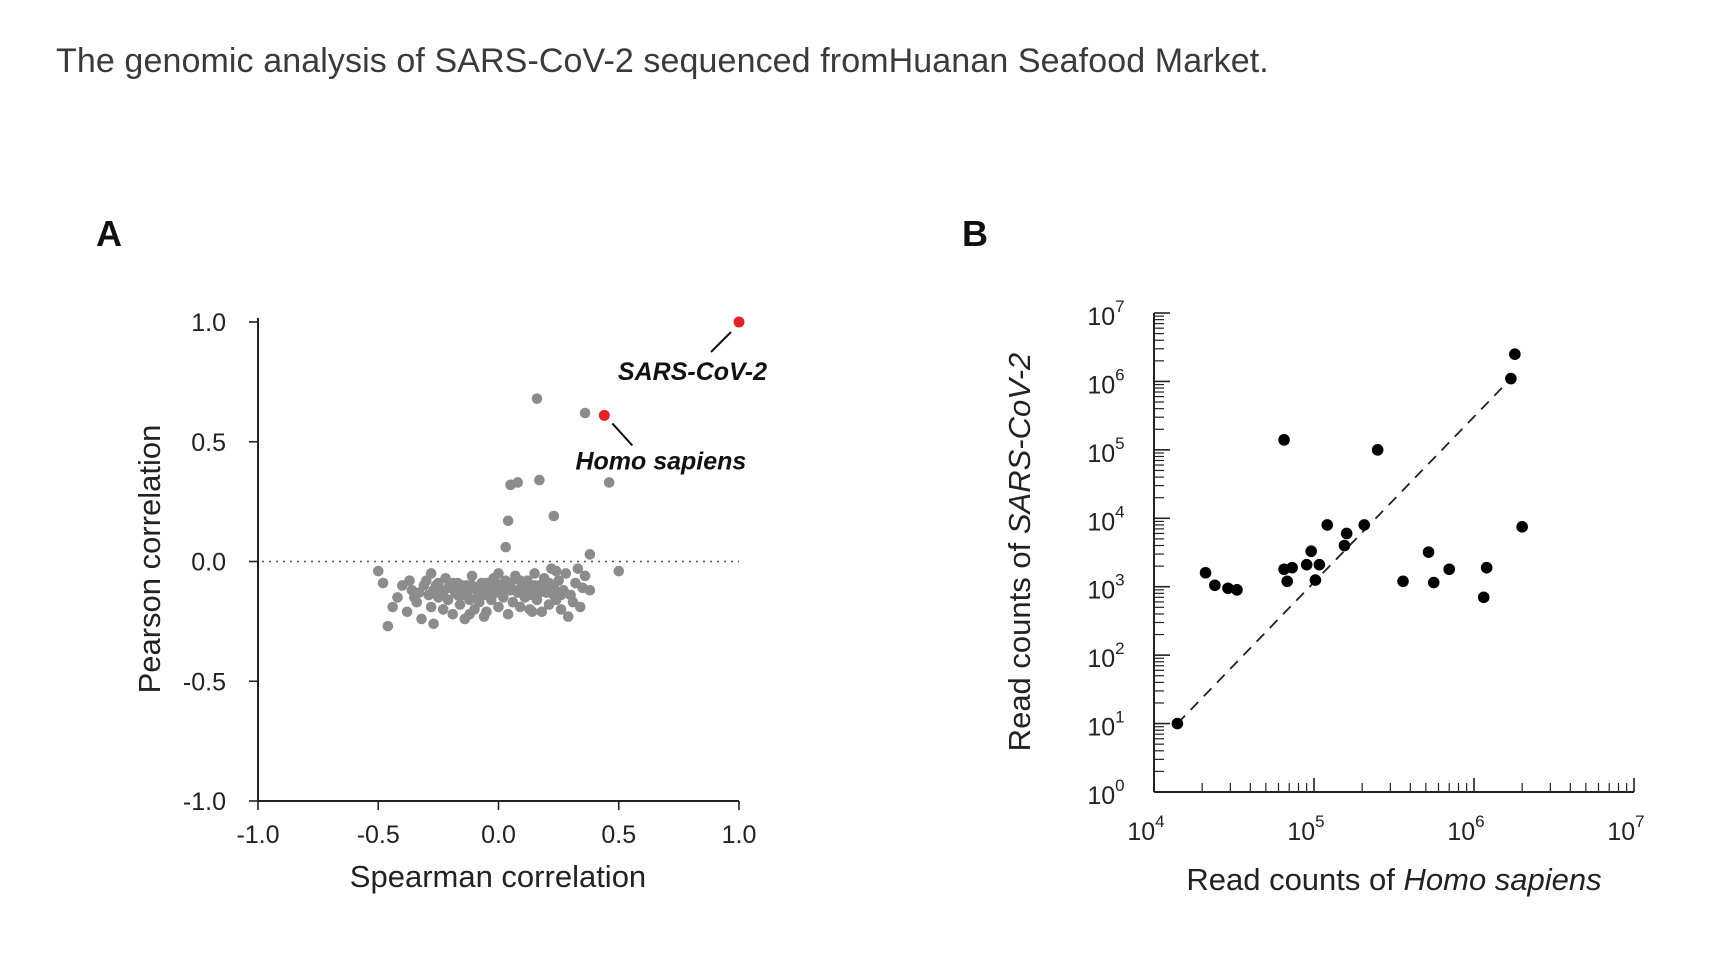 The height and width of the screenshot is (974, 1716). What do you see at coordinates (660, 461) in the screenshot?
I see `panel-a-homo-sapiens-label: Homo sapiens` at bounding box center [660, 461].